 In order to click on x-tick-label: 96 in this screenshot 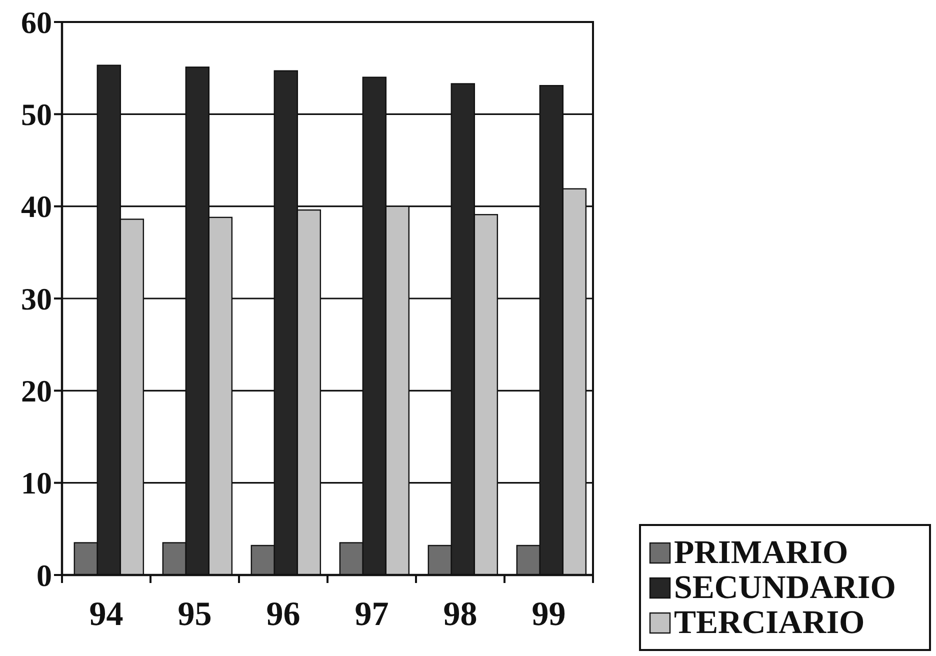, I will do `click(283, 614)`.